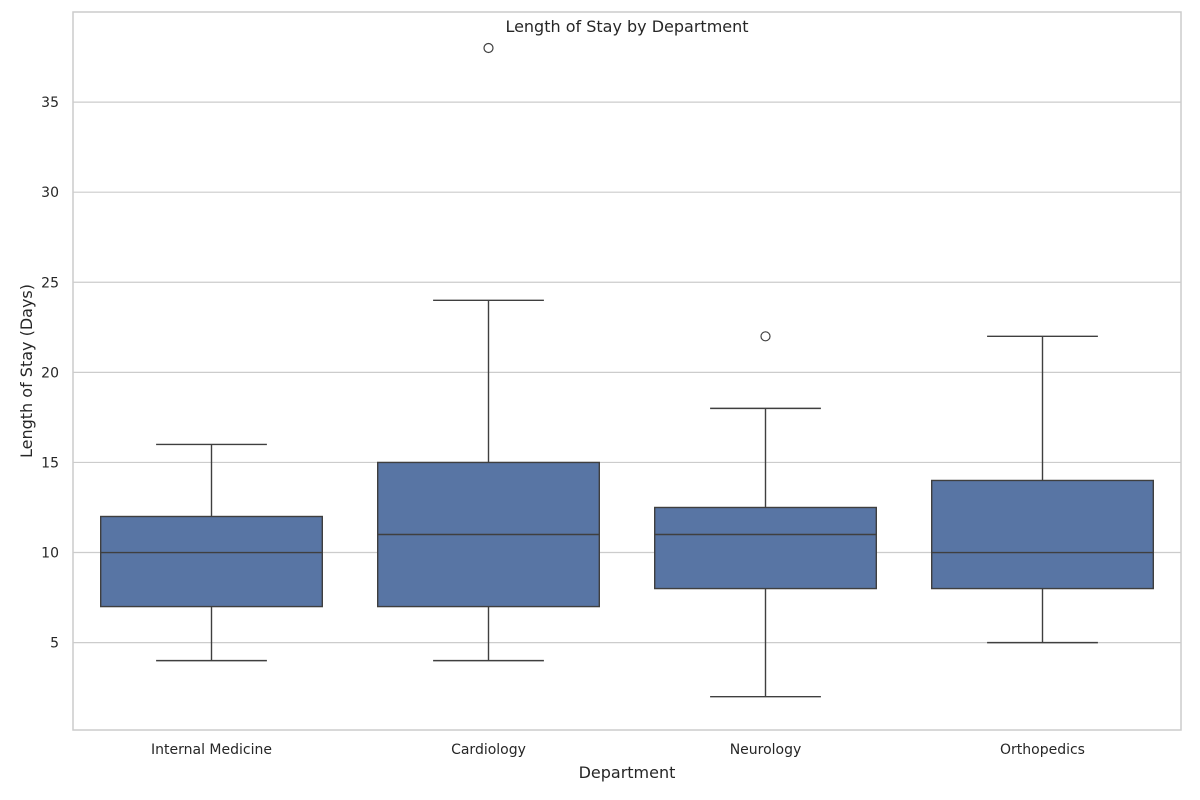  Describe the element at coordinates (211, 750) in the screenshot. I see `x-tick-label: Internal Medicine` at that location.